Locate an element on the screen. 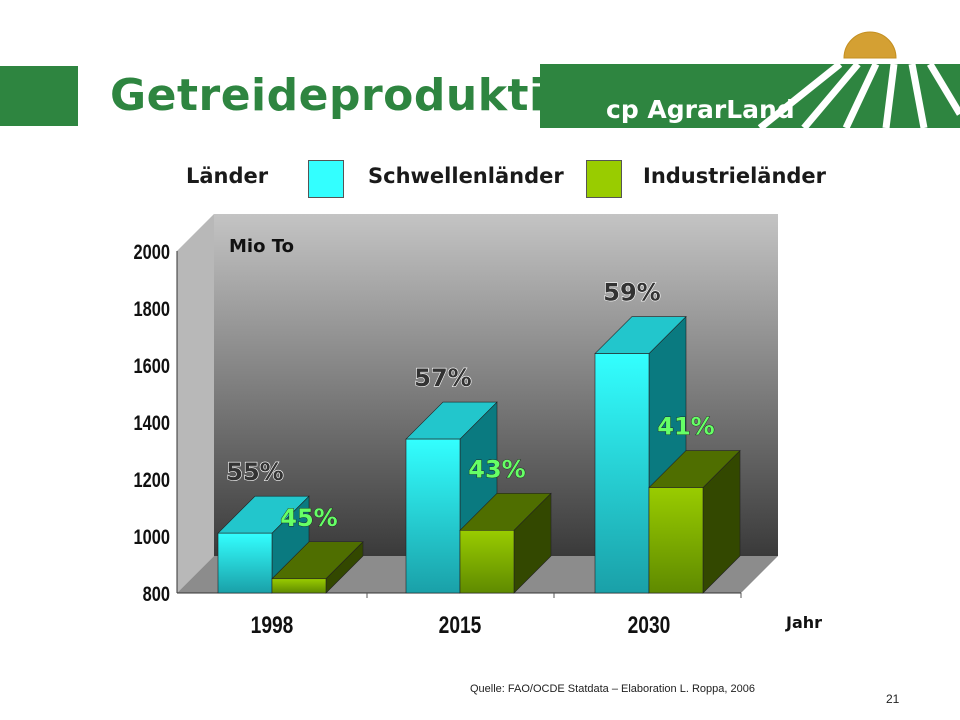  logo-sun is located at coordinates (870, 45).